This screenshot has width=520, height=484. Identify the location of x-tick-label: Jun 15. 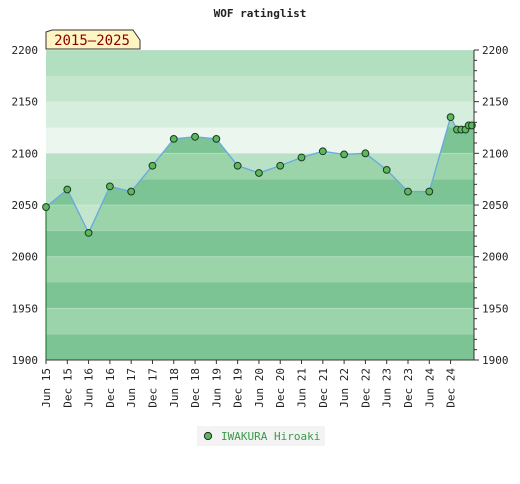
(46, 388).